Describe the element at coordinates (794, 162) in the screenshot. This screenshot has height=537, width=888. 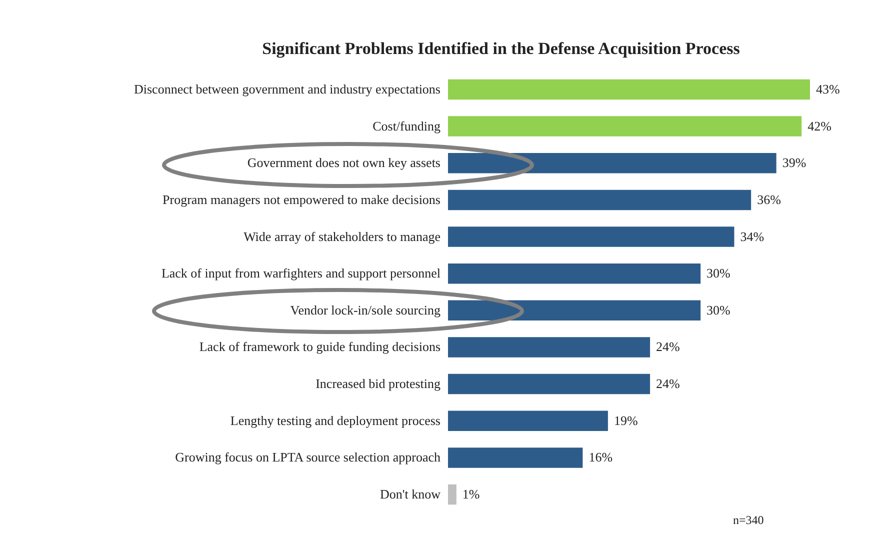
I see `data-label: 39%` at that location.